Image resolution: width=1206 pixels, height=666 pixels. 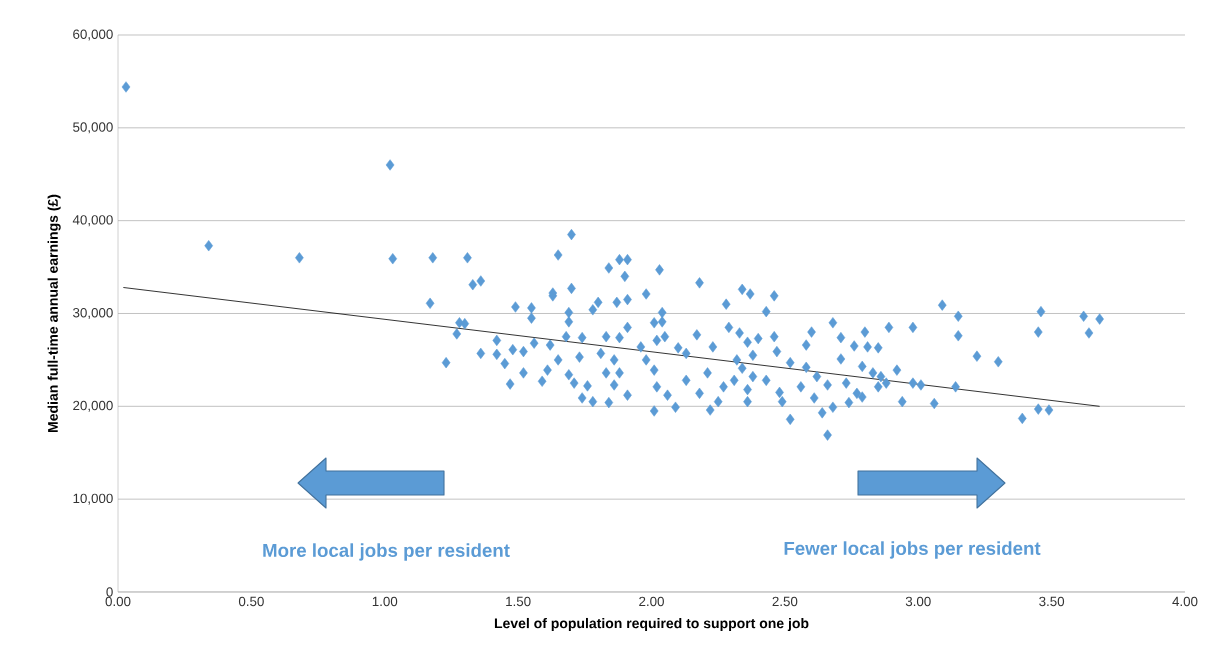 What do you see at coordinates (386, 552) in the screenshot?
I see `annotation: More local jobs per resident` at bounding box center [386, 552].